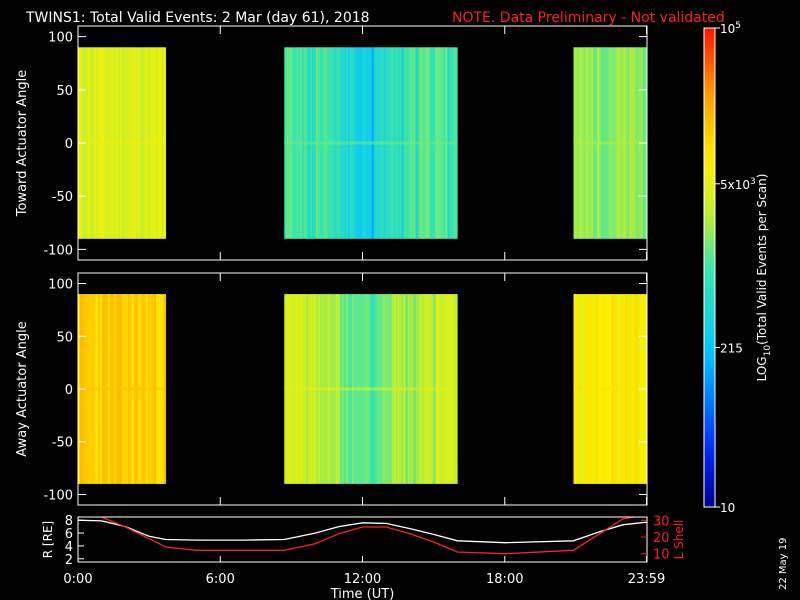 This screenshot has width=800, height=600. I want to click on colorbar-tick-label: 105, so click(730, 28).